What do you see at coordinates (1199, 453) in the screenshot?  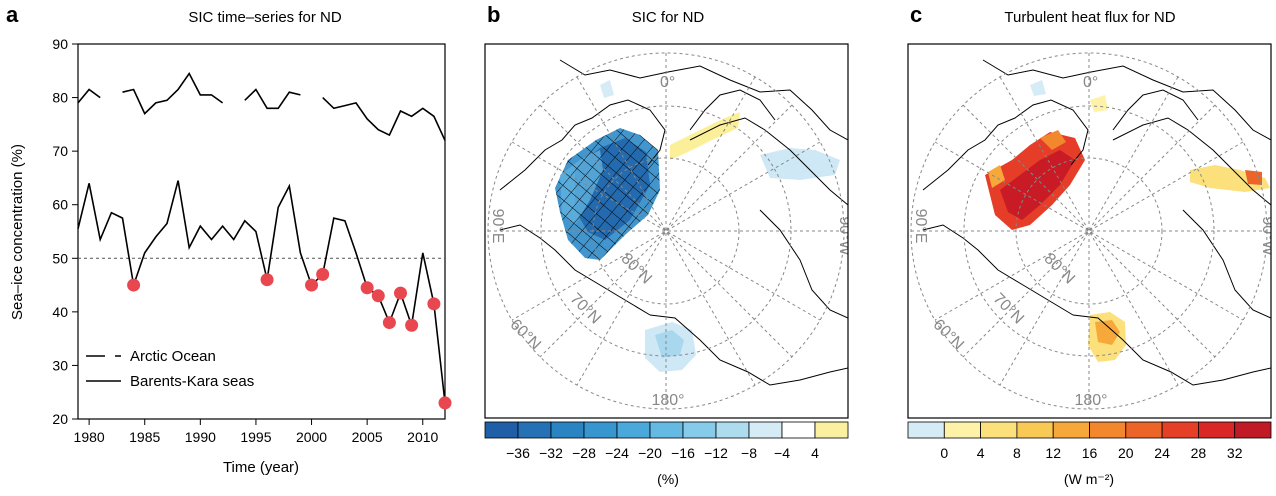 I see `colorbar-tick-label: 28` at bounding box center [1199, 453].